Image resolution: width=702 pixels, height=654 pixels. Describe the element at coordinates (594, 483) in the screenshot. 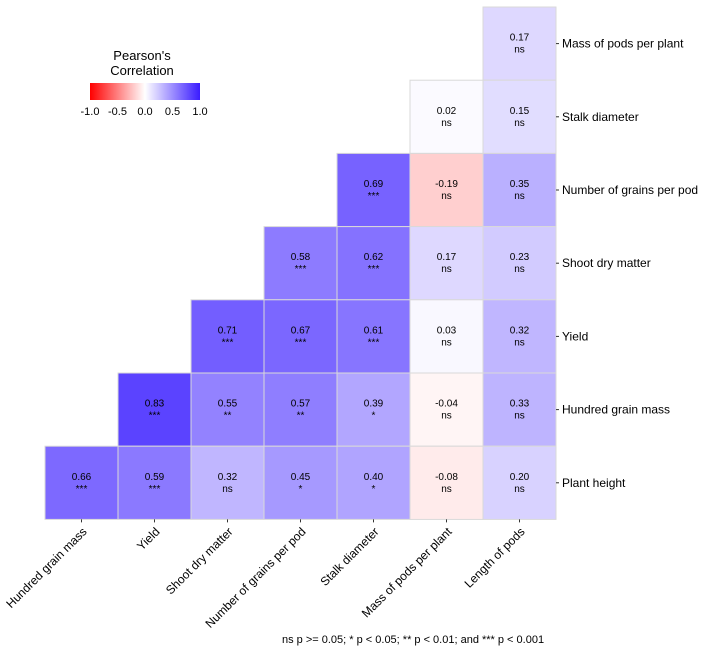

I see `y-tick-label: Plant height` at that location.